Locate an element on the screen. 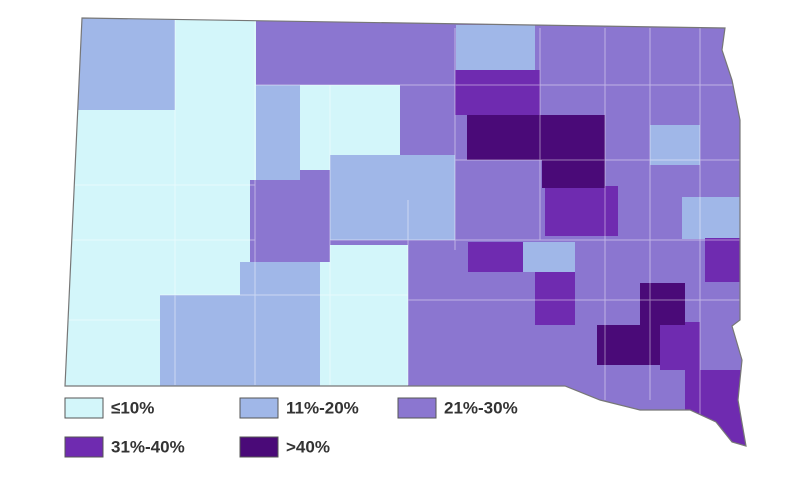 This screenshot has height=480, width=800. legend-label: 31%-40% is located at coordinates (148, 446).